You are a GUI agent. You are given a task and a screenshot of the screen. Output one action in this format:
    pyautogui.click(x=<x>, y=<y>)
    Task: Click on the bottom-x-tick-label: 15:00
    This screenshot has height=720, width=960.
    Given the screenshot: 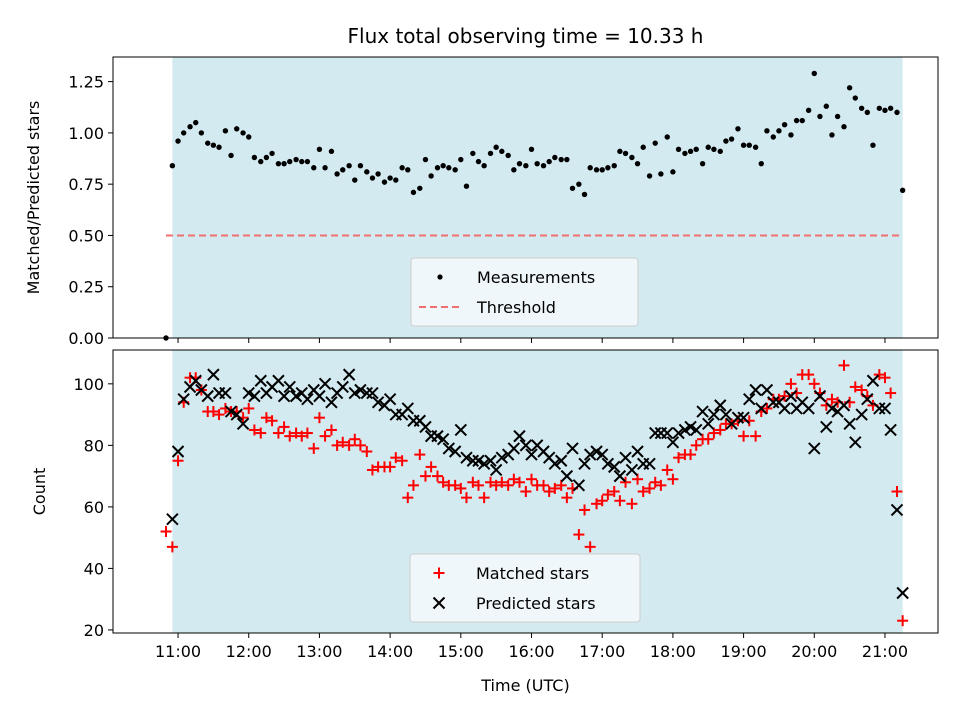 What is the action you would take?
    pyautogui.click(x=461, y=651)
    